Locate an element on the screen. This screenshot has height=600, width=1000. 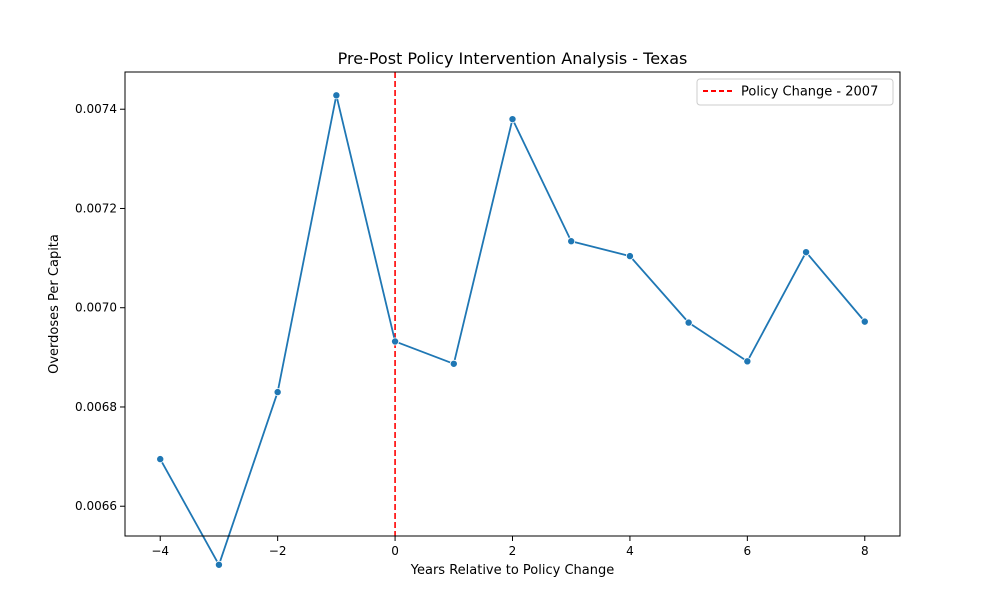
x-tick-label: −4 is located at coordinates (160, 551).